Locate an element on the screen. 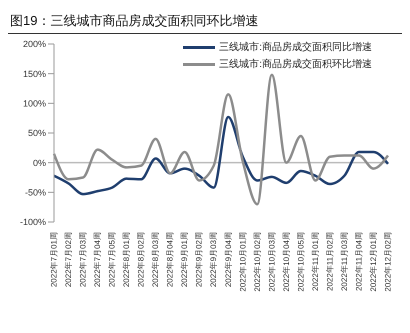 Image resolution: width=410 pixels, height=333 pixels. y-tick-label: -50% is located at coordinates (35, 193).